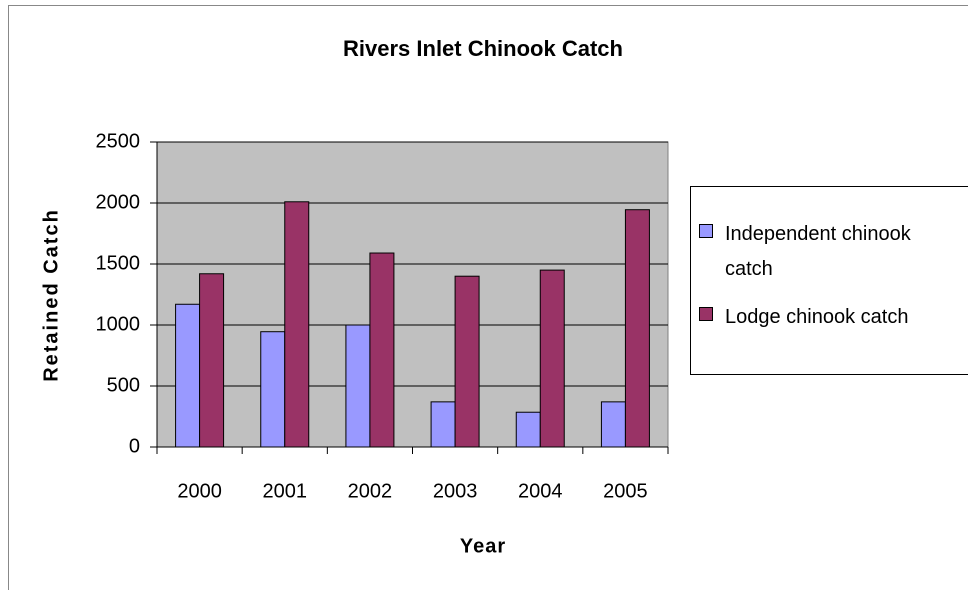 The height and width of the screenshot is (590, 968). Describe the element at coordinates (118, 202) in the screenshot. I see `y-tick-label: 2000` at that location.